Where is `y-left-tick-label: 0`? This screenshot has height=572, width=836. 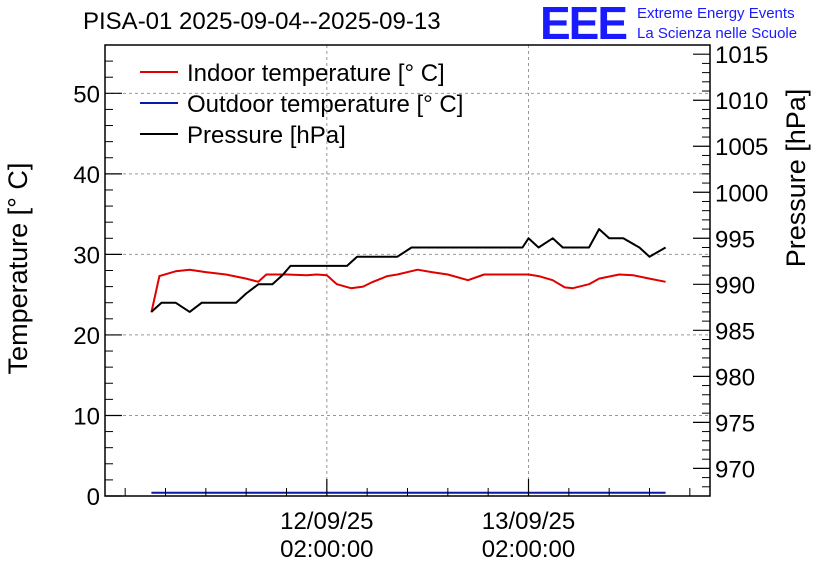 y-left-tick-label: 0 is located at coordinates (93, 497).